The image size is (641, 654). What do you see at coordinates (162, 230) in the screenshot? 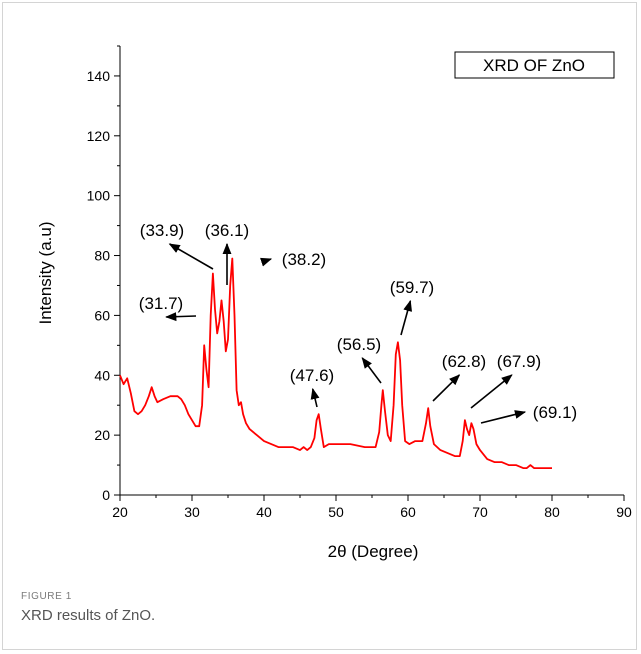
I see `peak-label: (33.9)` at bounding box center [162, 230].